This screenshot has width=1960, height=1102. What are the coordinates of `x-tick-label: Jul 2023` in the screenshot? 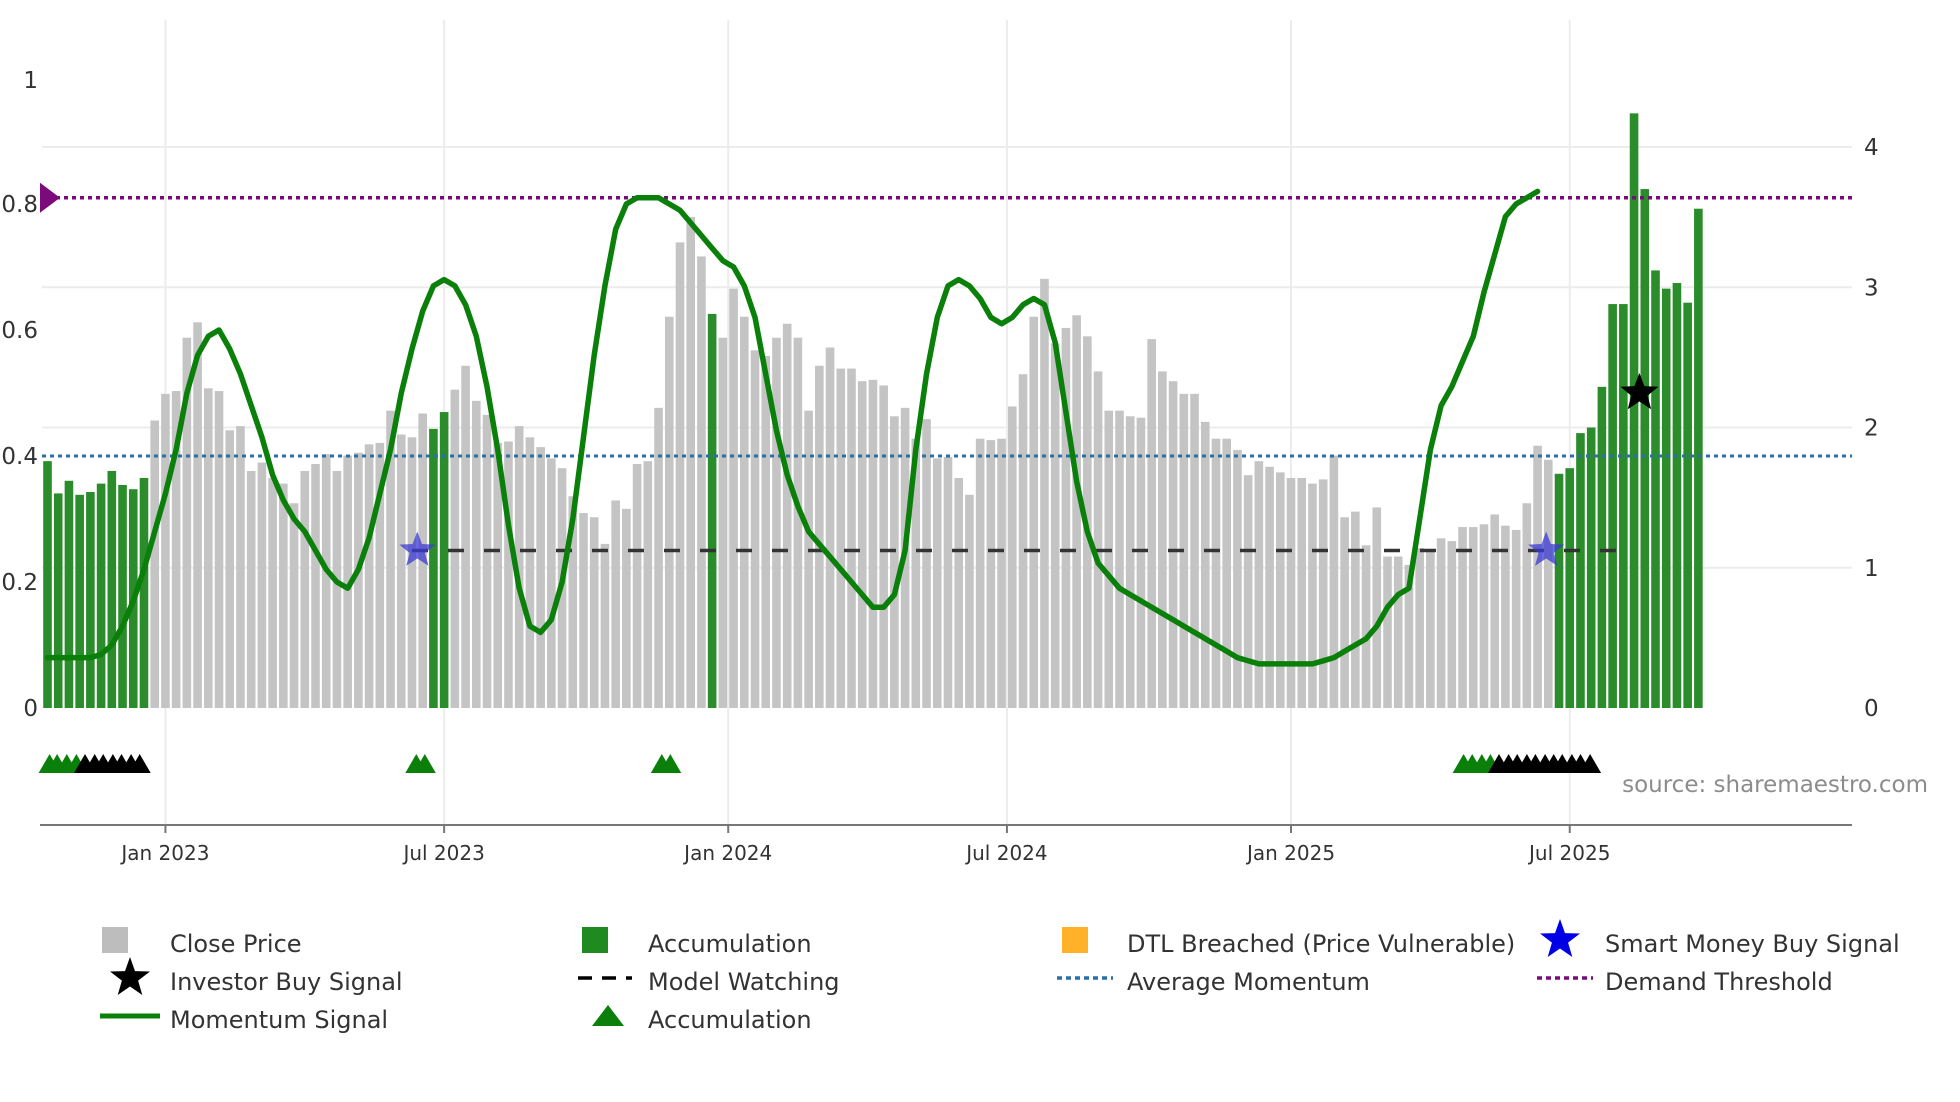 It's located at (442, 853).